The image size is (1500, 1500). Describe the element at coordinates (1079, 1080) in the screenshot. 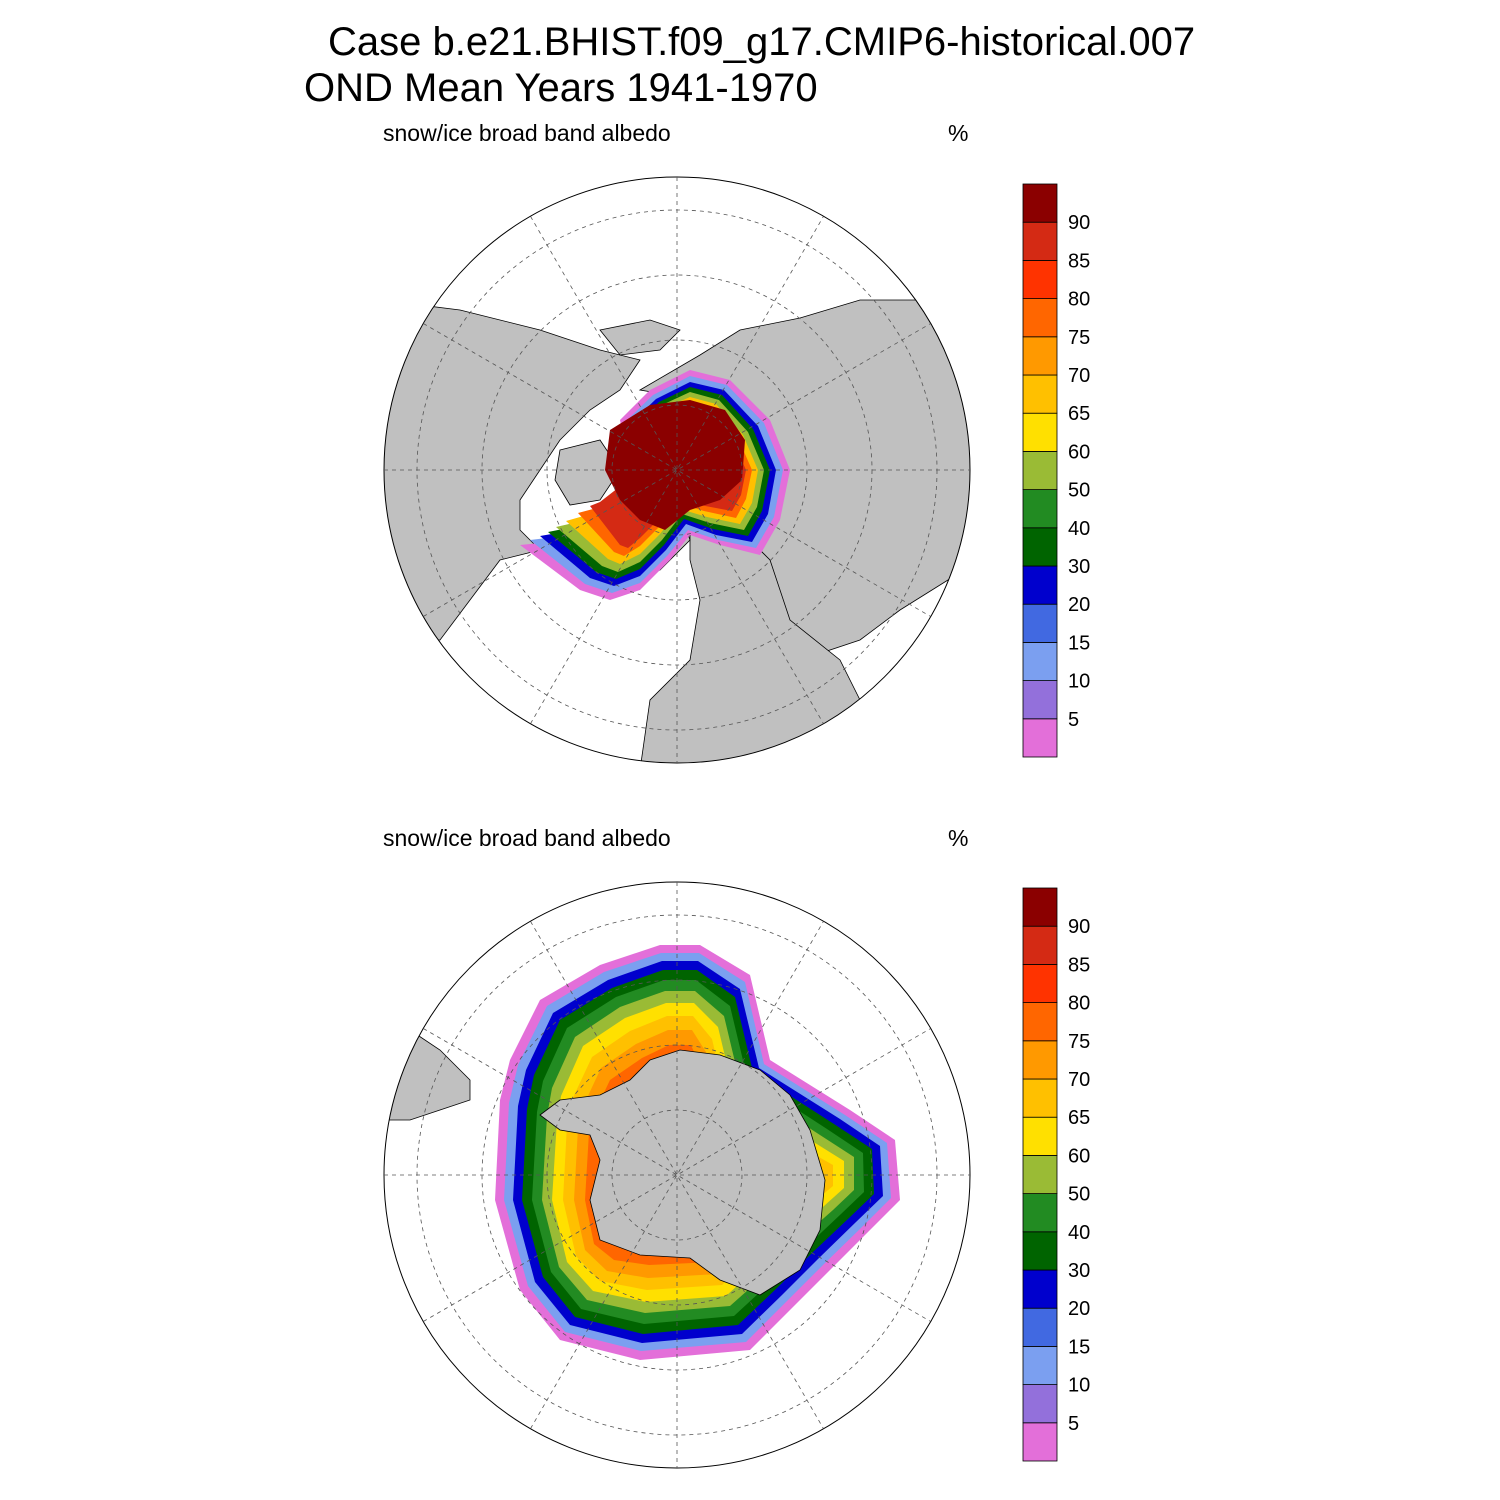

I see `south-colorbar-label: 70` at that location.